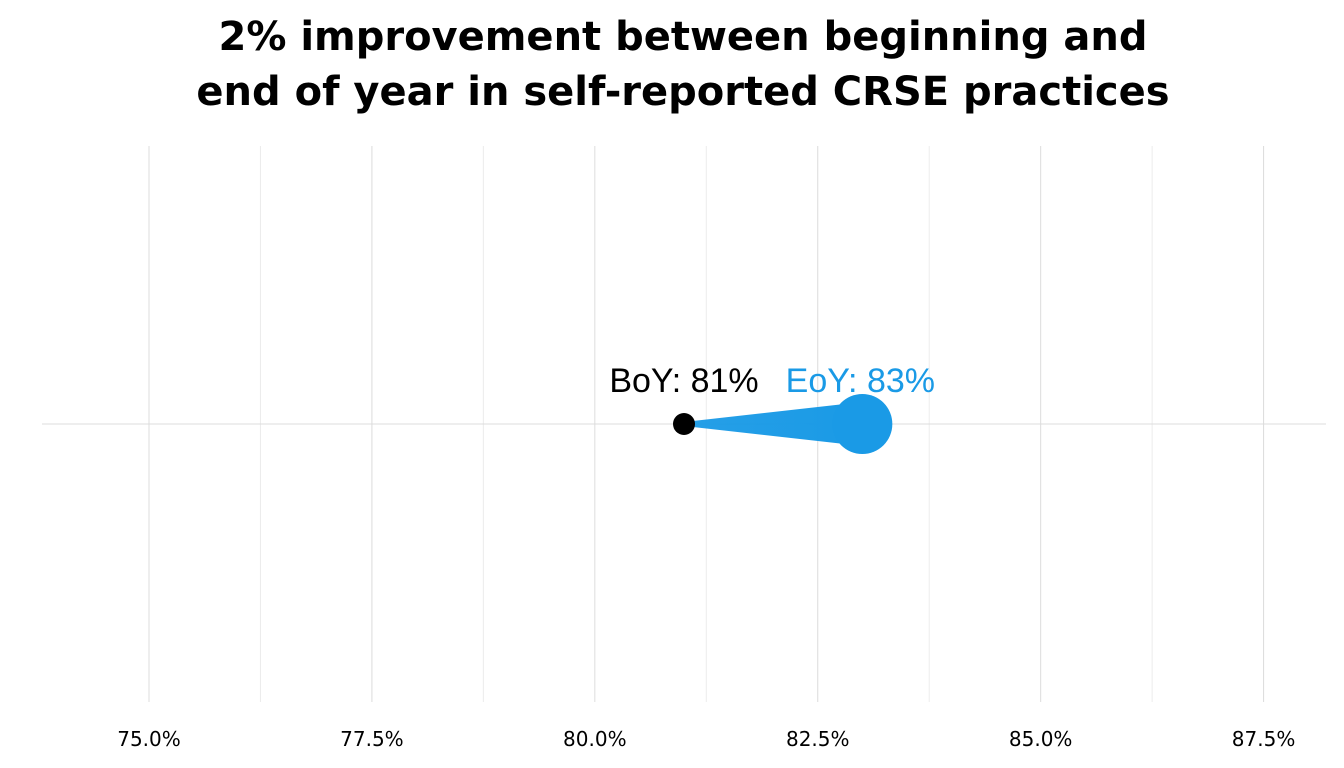  What do you see at coordinates (772, 381) in the screenshot?
I see `point-labels: BoY: 81% EoY: 83%` at bounding box center [772, 381].